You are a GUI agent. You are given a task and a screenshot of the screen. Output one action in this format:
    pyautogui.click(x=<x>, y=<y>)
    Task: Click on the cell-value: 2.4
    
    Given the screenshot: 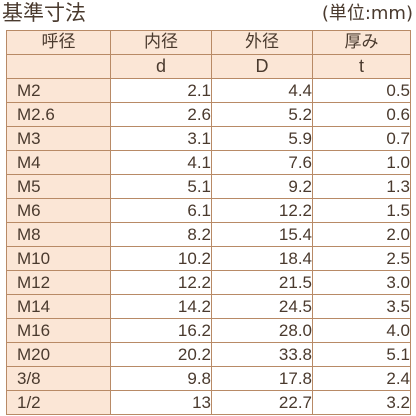 What is the action you would take?
    pyautogui.click(x=398, y=378)
    